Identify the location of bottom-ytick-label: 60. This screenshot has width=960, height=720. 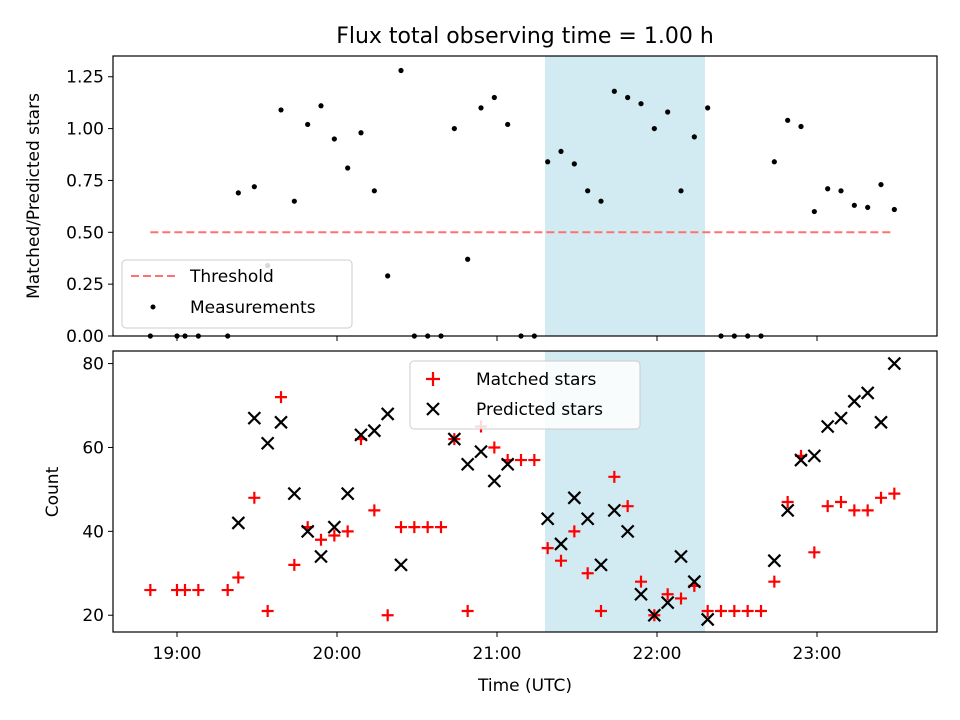
(93, 448).